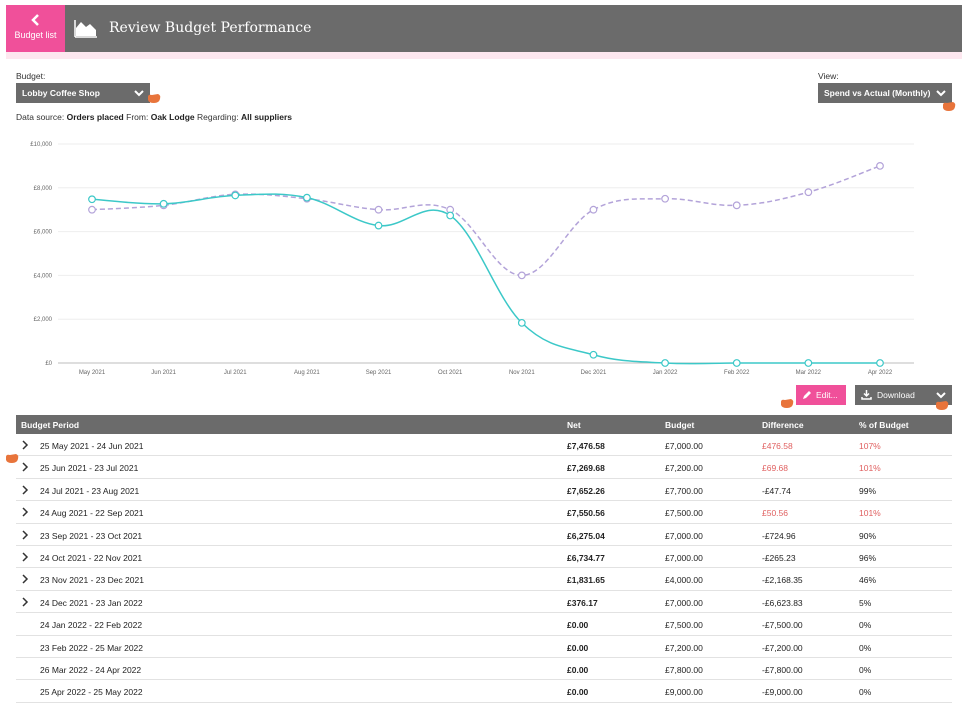  What do you see at coordinates (807, 395) in the screenshot?
I see `pencil-icon` at bounding box center [807, 395].